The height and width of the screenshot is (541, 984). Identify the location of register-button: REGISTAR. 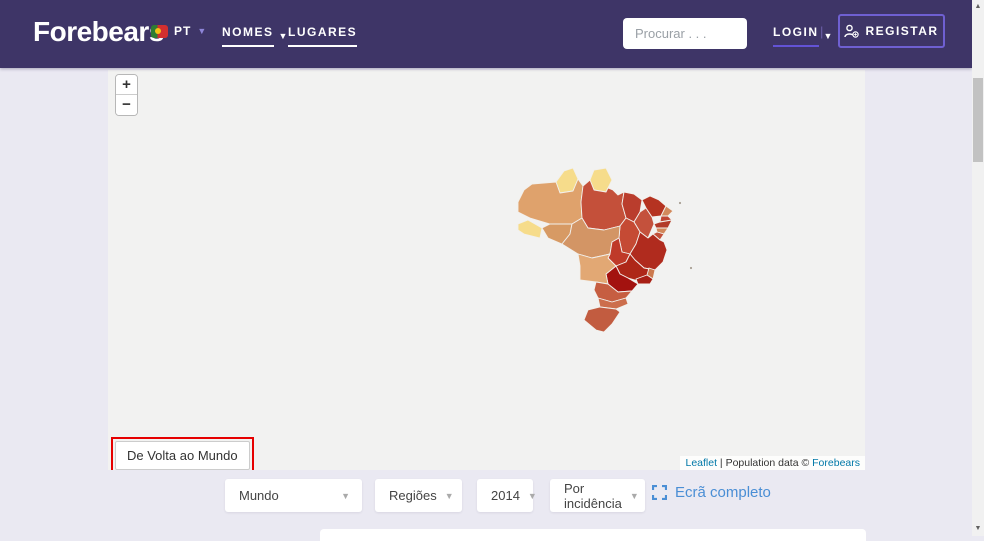
(891, 31).